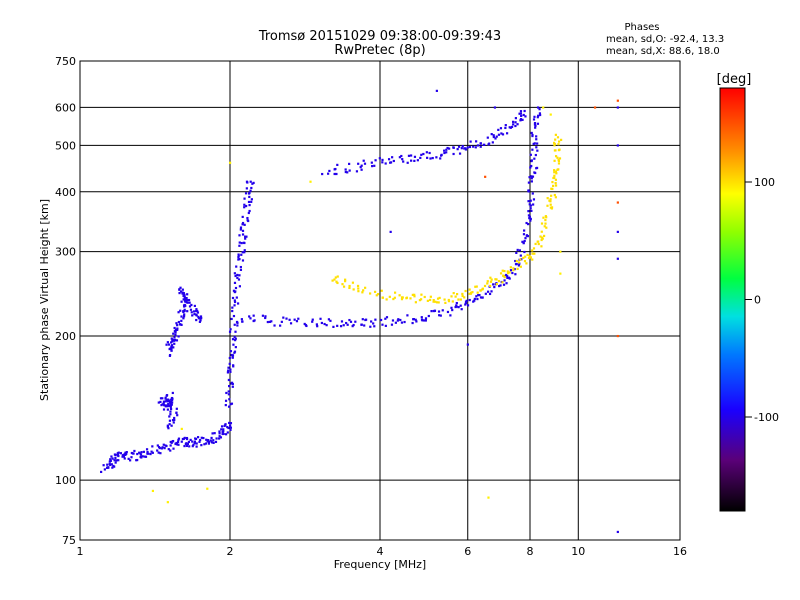 The image size is (800, 600). I want to click on x-tick-label: 16, so click(680, 551).